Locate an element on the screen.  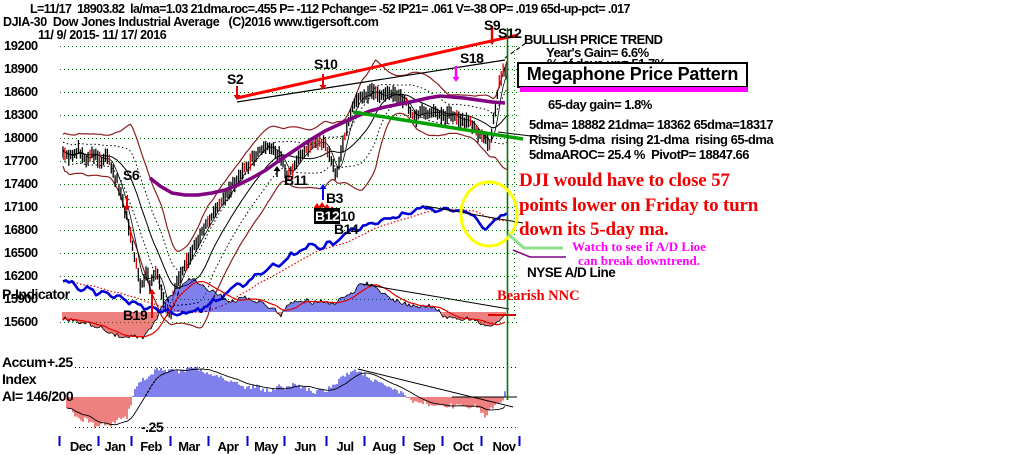
accum-ma is located at coordinates (286, 397).